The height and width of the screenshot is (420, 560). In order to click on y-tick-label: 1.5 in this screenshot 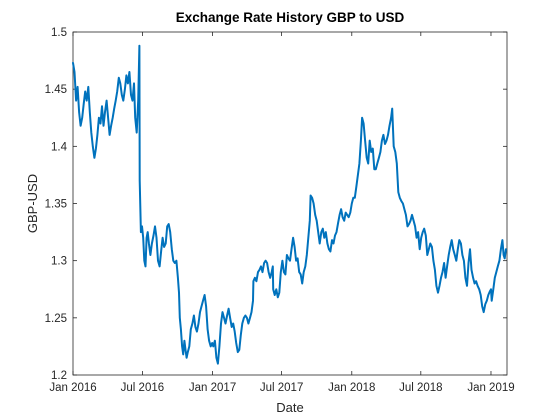, I will do `click(59, 33)`.